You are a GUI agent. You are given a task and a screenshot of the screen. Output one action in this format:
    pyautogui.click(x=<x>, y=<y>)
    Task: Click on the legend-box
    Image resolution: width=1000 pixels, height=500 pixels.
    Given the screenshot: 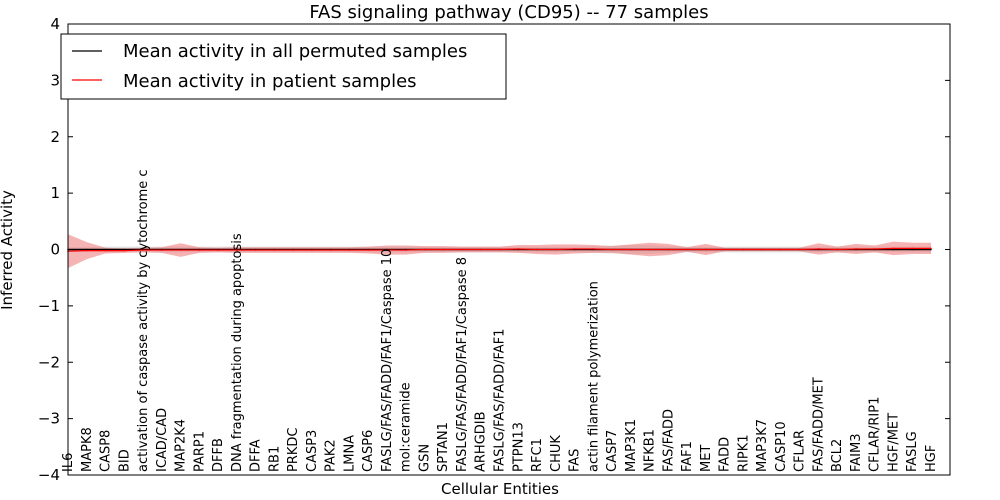 What is the action you would take?
    pyautogui.click(x=283, y=66)
    